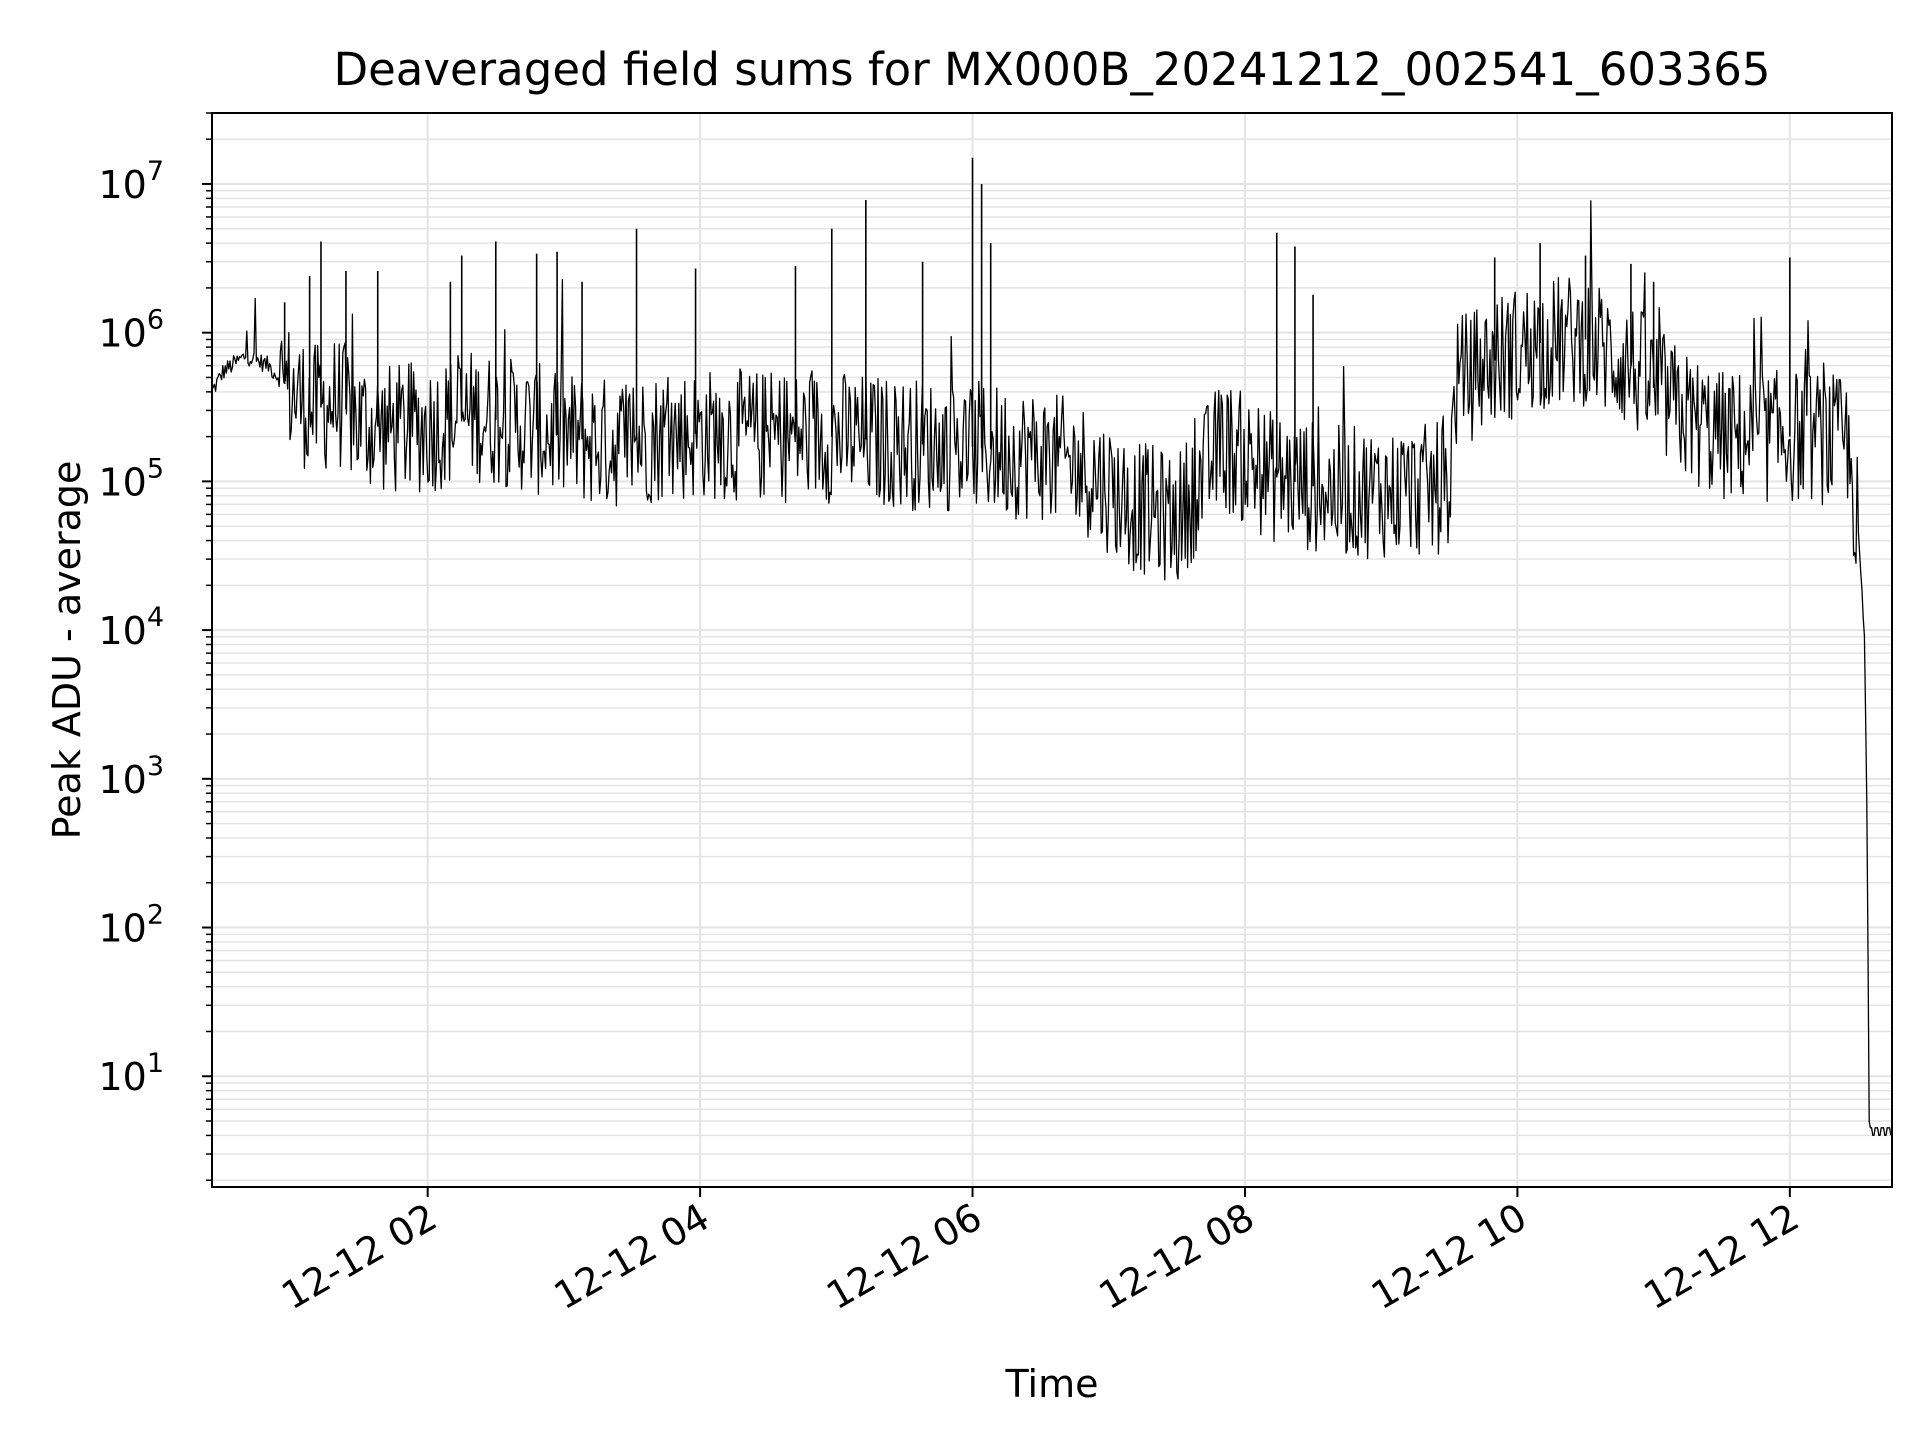 The height and width of the screenshot is (1440, 1920). What do you see at coordinates (131, 181) in the screenshot?
I see `y-tick-label: 10⁷` at bounding box center [131, 181].